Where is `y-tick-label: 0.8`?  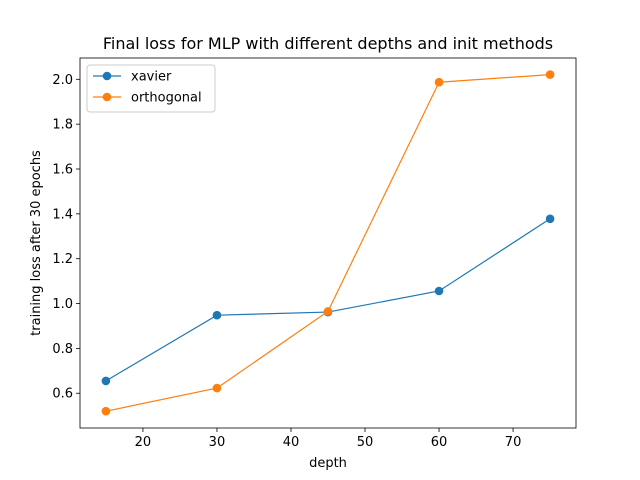
y-tick-label: 0.8 is located at coordinates (62, 349).